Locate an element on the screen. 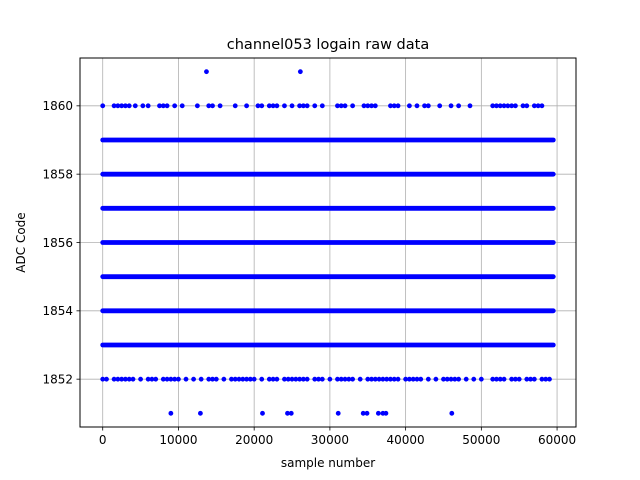  y-tick-label: 1856 is located at coordinates (57, 243).